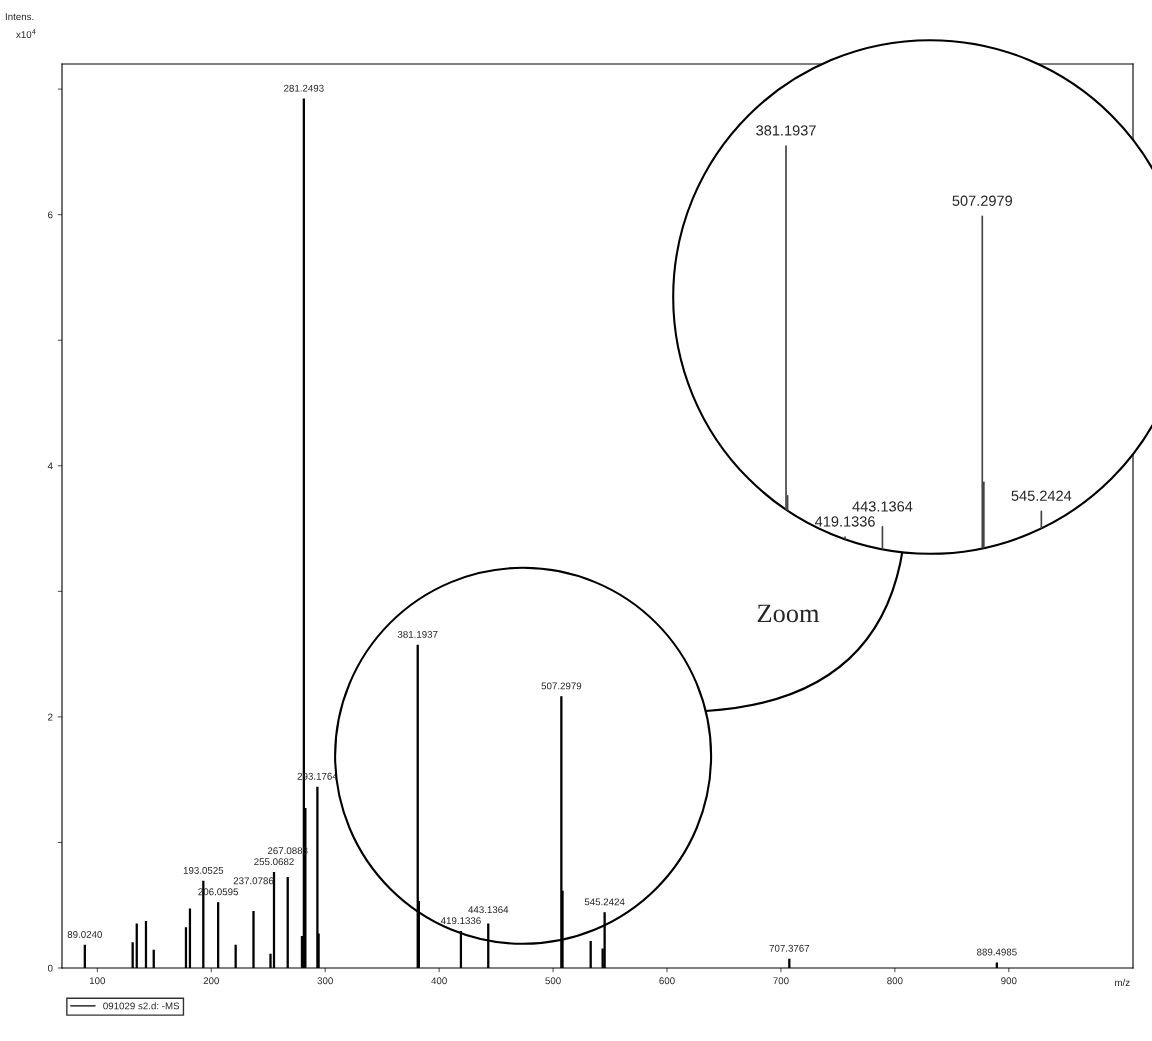 The image size is (1152, 1041). Describe the element at coordinates (786, 130) in the screenshot. I see `text: 381.1937` at that location.